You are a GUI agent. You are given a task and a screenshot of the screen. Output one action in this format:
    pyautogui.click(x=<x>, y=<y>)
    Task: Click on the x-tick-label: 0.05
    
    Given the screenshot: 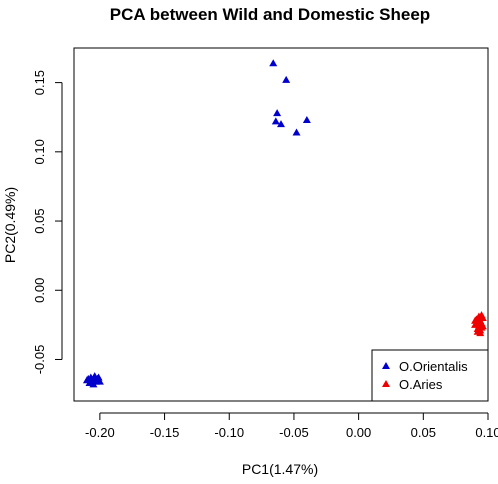 What is the action you would take?
    pyautogui.click(x=423, y=432)
    